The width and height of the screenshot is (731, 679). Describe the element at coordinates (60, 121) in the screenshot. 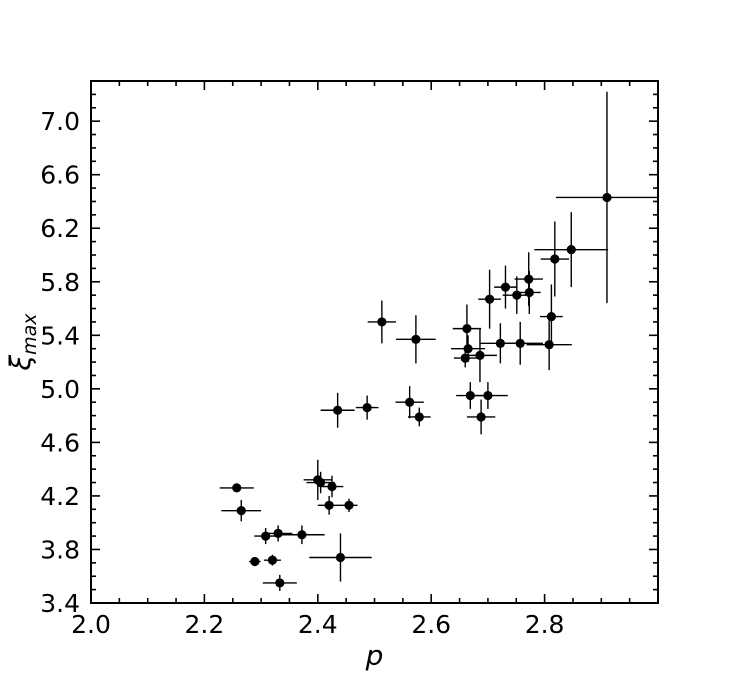

I see `y-tick-label: 7.0` at that location.